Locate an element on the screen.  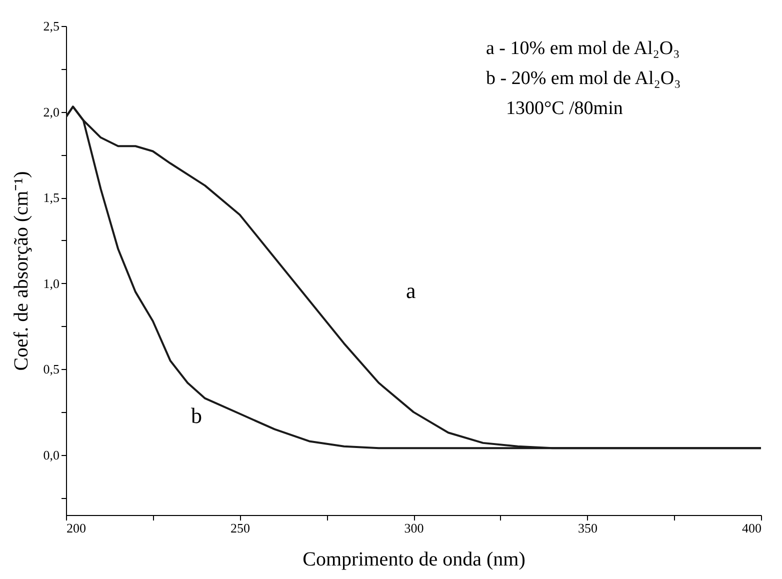
annotation: b is located at coordinates (196, 415).